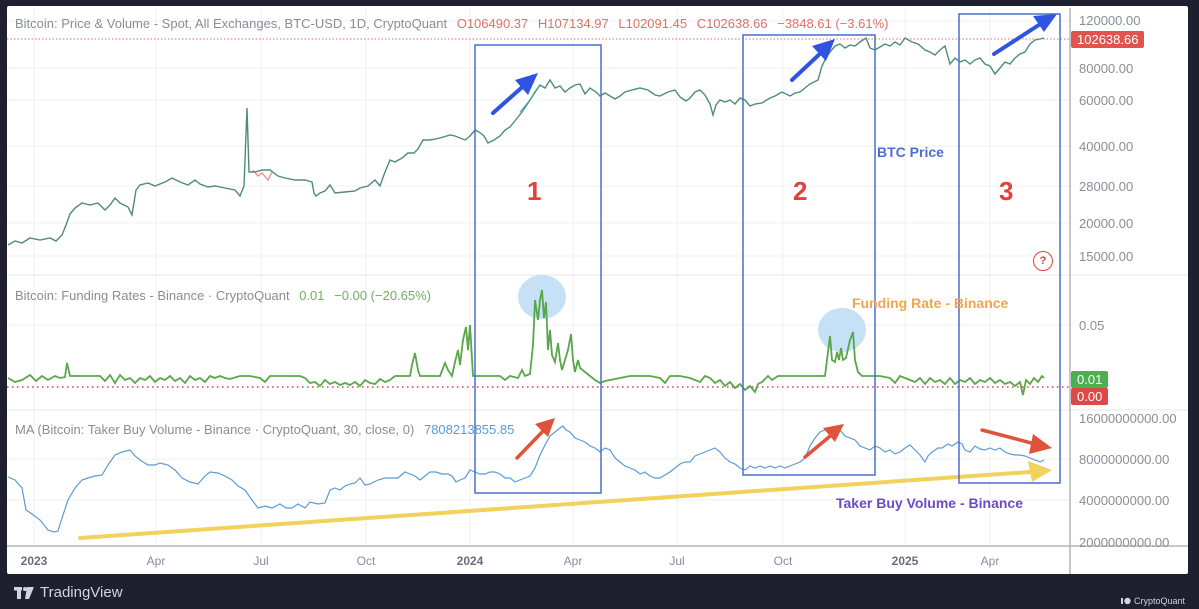 The width and height of the screenshot is (1199, 609). What do you see at coordinates (800, 191) in the screenshot?
I see `zone-number-2: 2` at bounding box center [800, 191].